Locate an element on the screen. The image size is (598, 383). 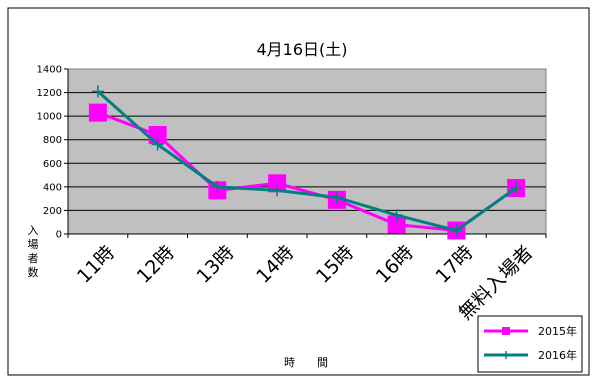
y-tick-label: 1000 is located at coordinates (49, 117).